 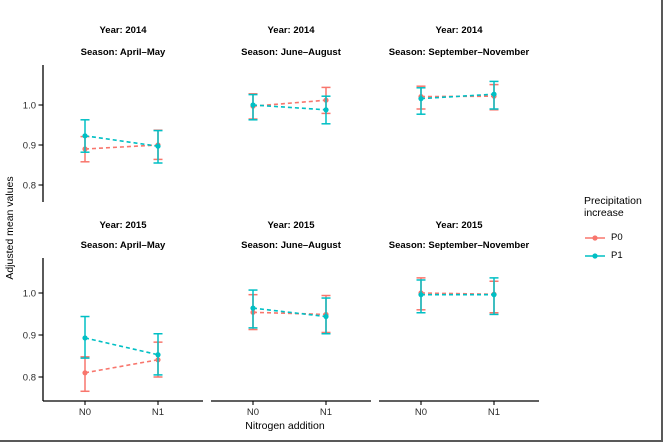 What do you see at coordinates (595, 256) in the screenshot?
I see `legend-key-p1-icon` at bounding box center [595, 256].